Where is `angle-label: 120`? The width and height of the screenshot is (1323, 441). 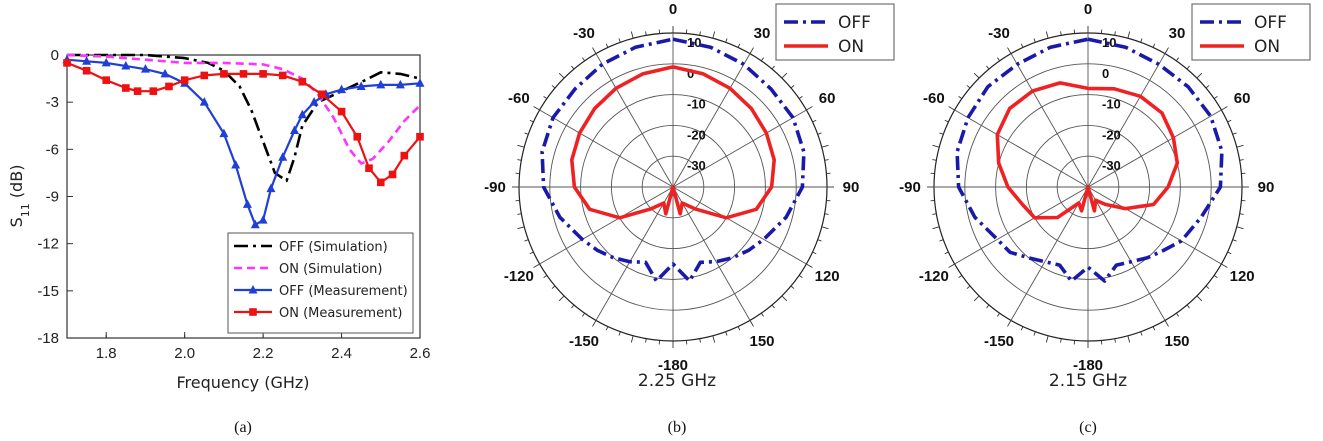
angle-label: 120 is located at coordinates (827, 276).